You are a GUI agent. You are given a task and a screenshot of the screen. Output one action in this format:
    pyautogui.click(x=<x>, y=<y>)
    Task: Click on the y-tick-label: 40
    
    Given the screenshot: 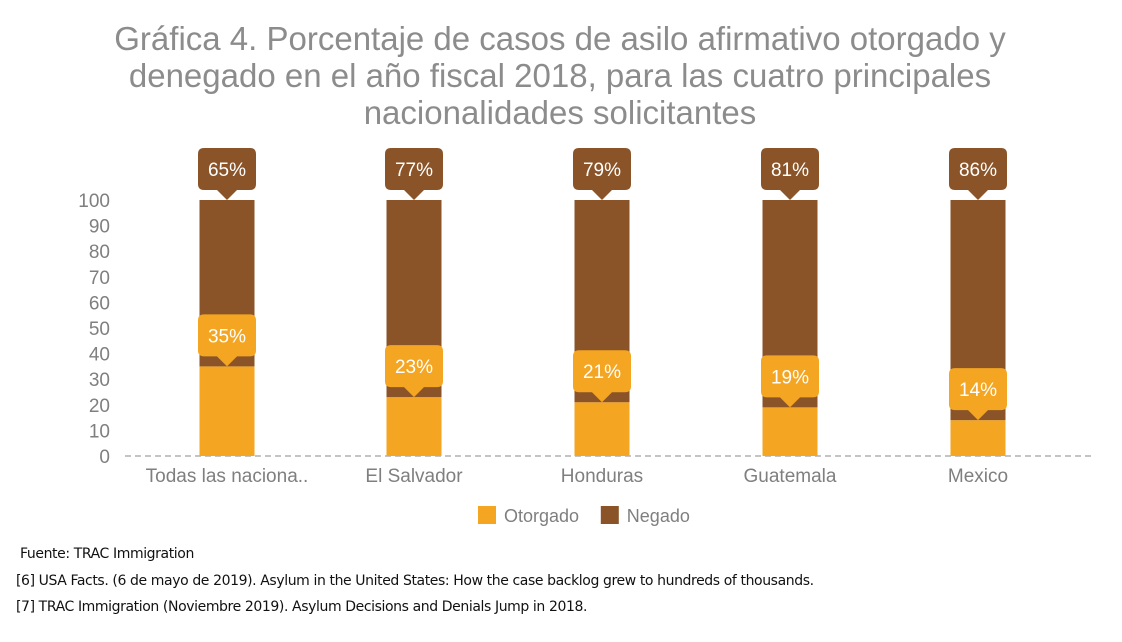 What is the action you would take?
    pyautogui.click(x=99, y=355)
    